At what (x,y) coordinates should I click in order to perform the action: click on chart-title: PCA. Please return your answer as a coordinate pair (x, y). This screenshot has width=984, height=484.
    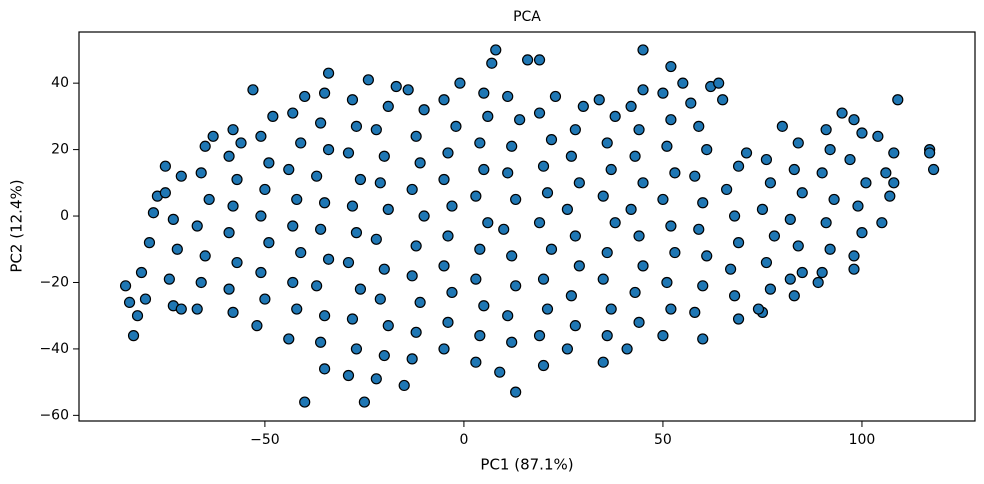
    Looking at the image, I should click on (527, 17).